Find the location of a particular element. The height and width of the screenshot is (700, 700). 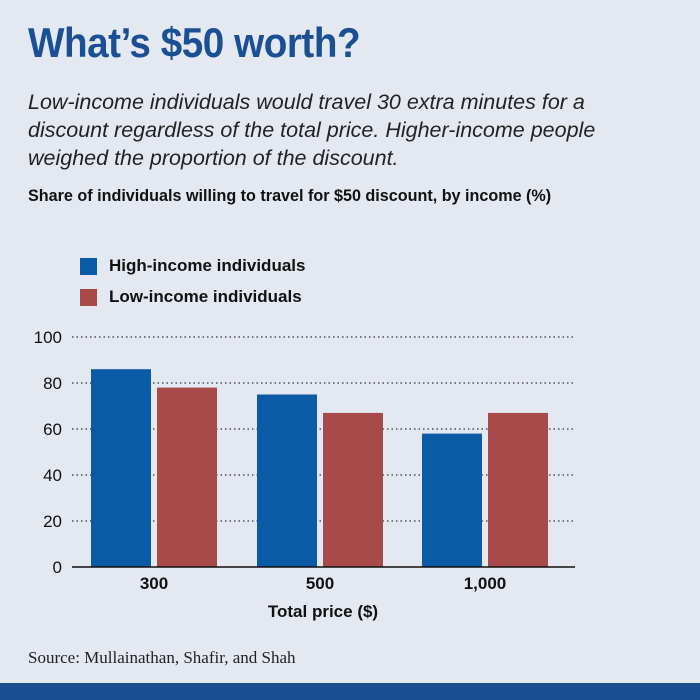

y-tick-label-60: 60 is located at coordinates (52, 429).